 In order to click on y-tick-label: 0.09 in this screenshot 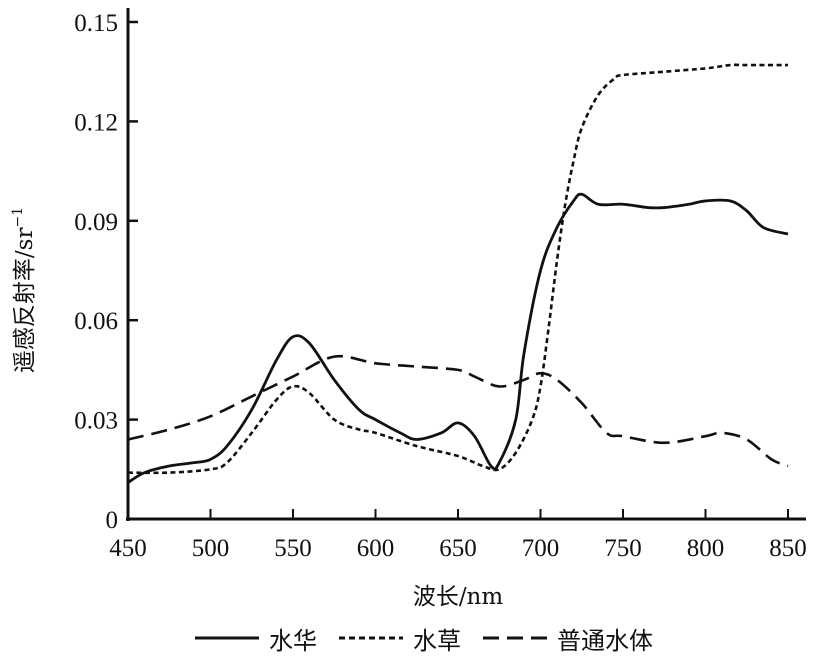, I will do `click(96, 222)`.